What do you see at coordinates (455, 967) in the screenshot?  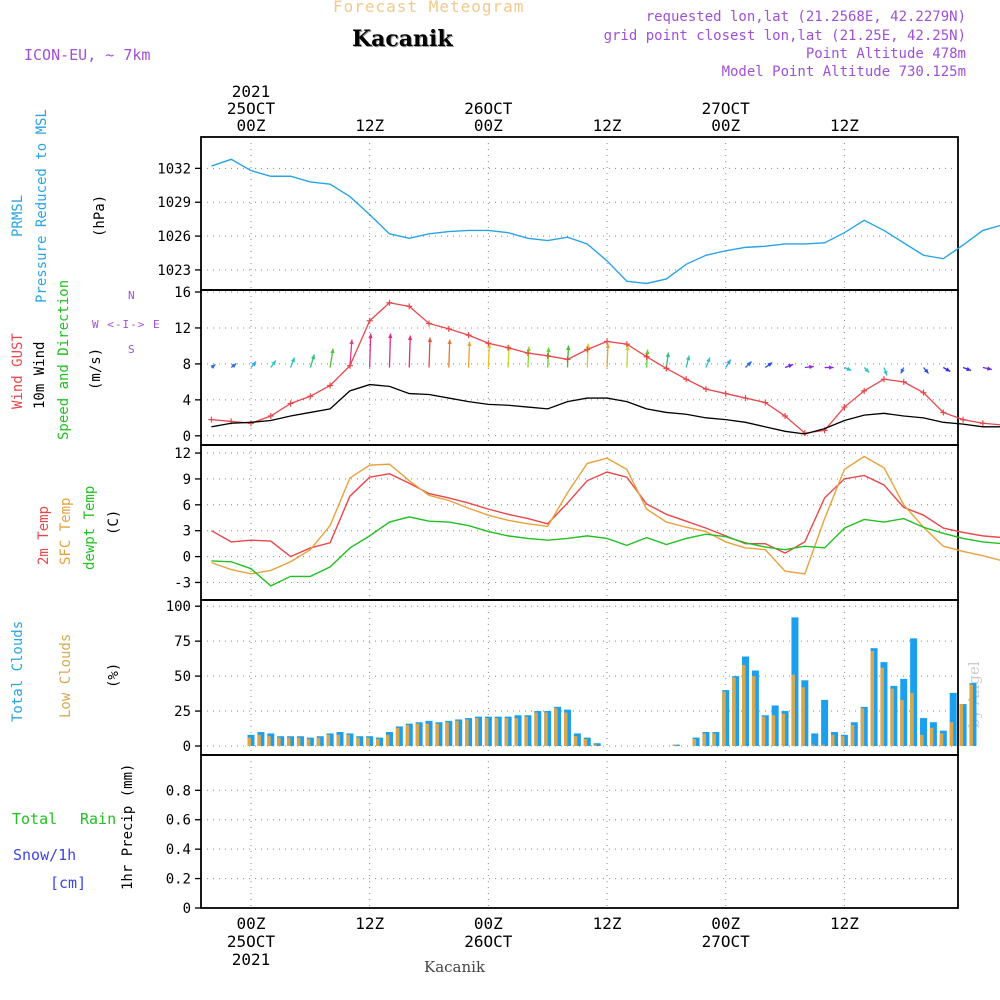 I see `footer-location: Kacanik` at bounding box center [455, 967].